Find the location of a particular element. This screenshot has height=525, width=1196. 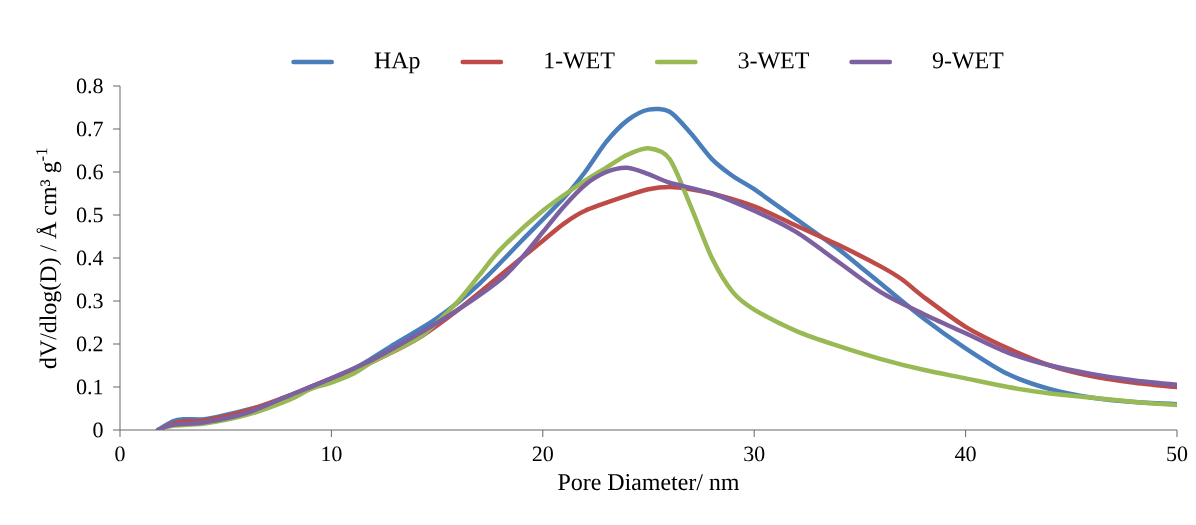

x-tick-label: 0 is located at coordinates (120, 454).